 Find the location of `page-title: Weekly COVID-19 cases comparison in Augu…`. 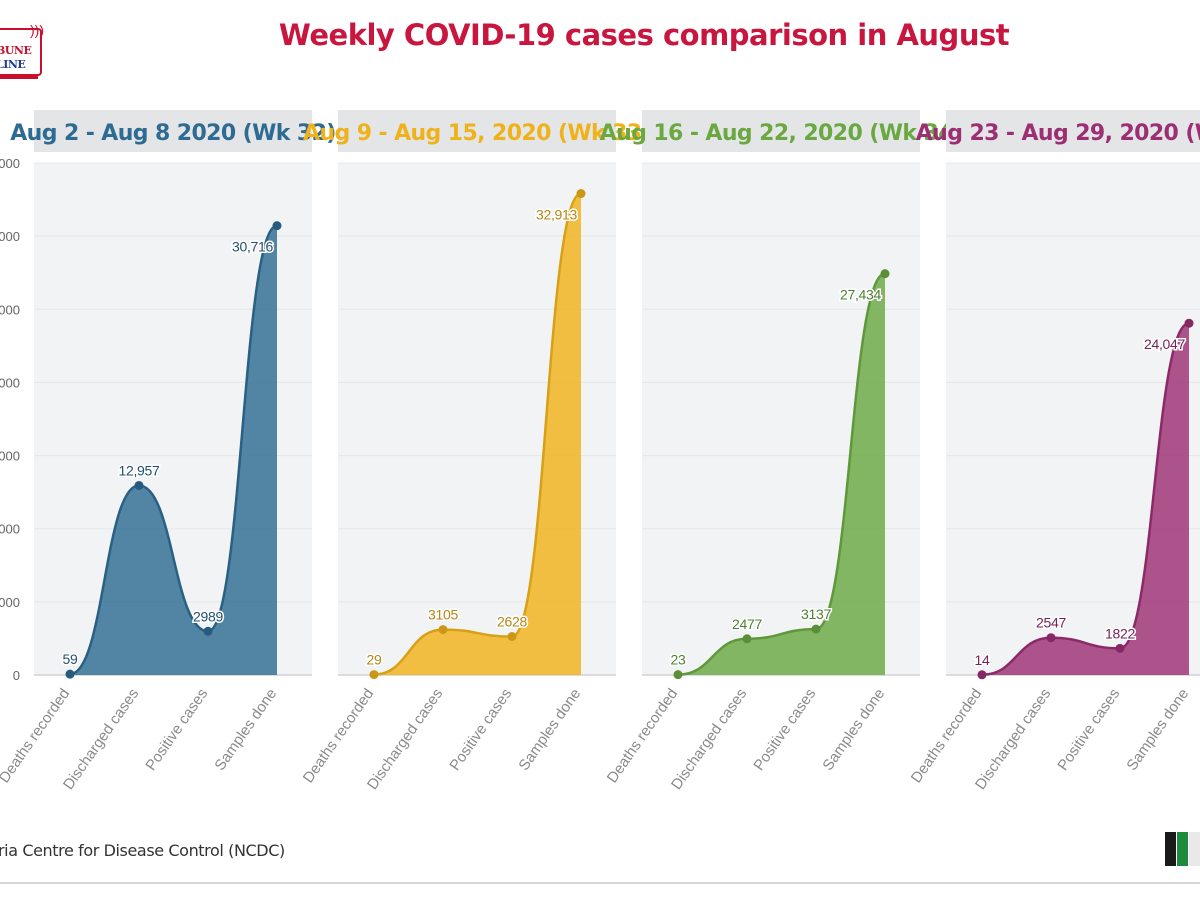

page-title: Weekly COVID-19 cases comparison in Augu… is located at coordinates (644, 35).